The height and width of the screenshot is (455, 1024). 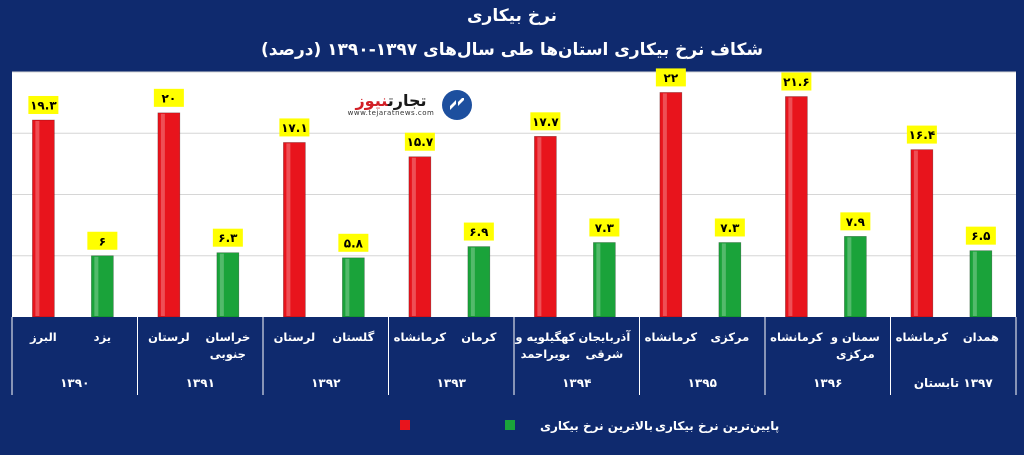 What do you see at coordinates (452, 383) in the screenshot?
I see `year-label: ۱۳۹۳` at bounding box center [452, 383].